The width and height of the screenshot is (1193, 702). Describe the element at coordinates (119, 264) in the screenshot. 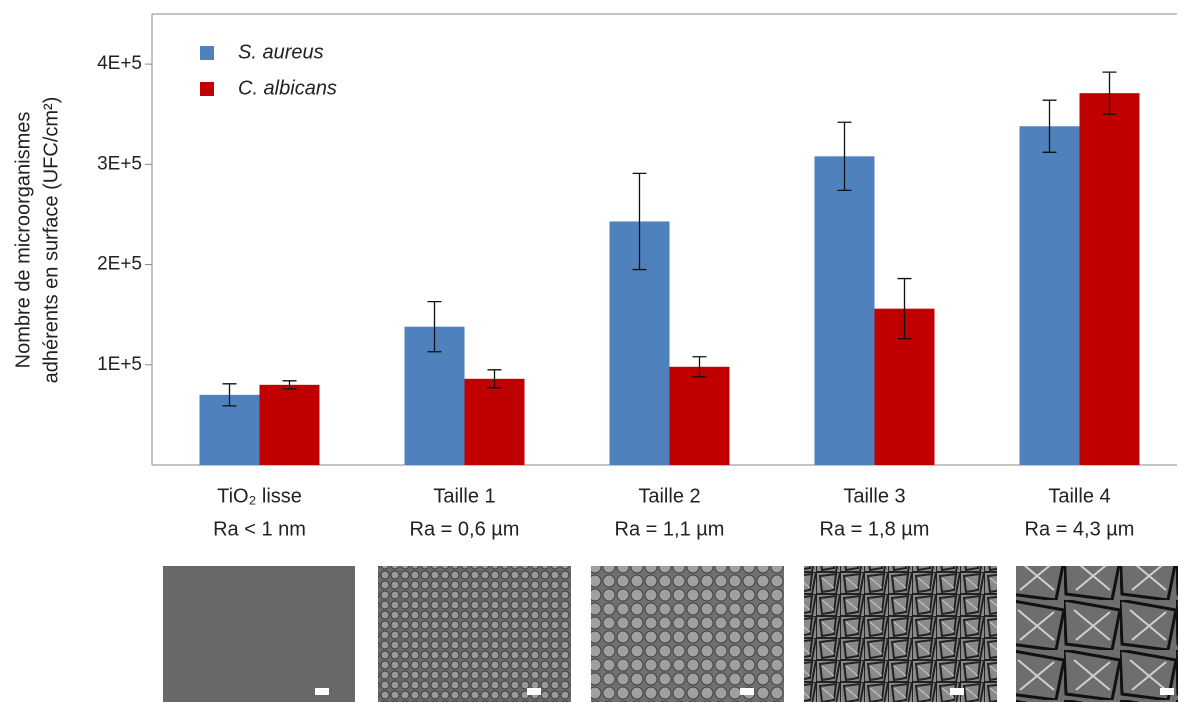

I see `y-tick-label: 2E+5` at that location.